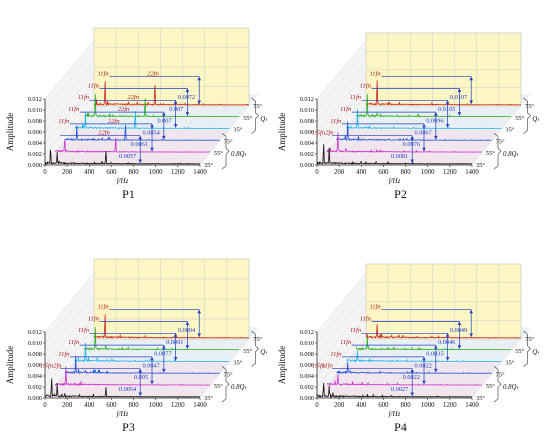 This screenshot has width=550, height=446. I want to click on annotation-value: 0.0077, so click(162, 354).